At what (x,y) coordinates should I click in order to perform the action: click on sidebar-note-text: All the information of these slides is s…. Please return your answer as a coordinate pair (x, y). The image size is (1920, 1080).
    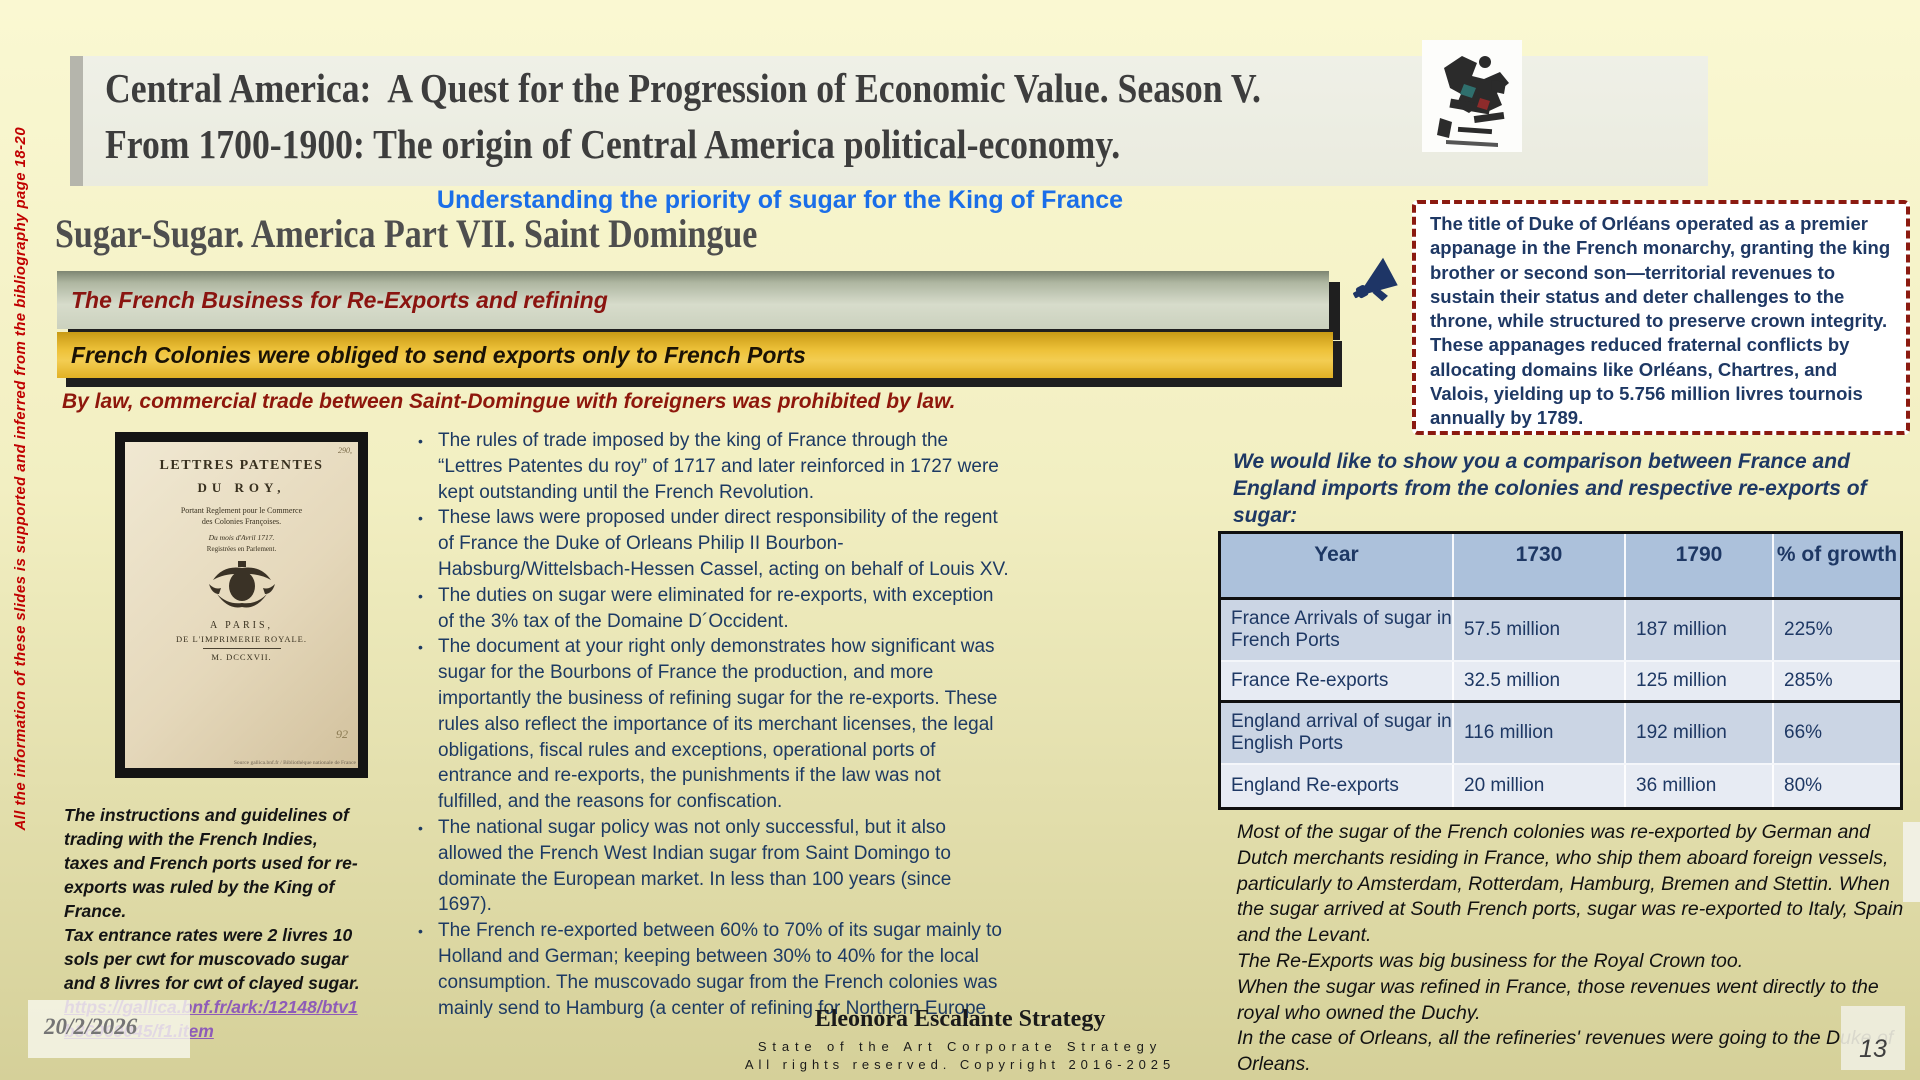
    Looking at the image, I should click on (20, 479).